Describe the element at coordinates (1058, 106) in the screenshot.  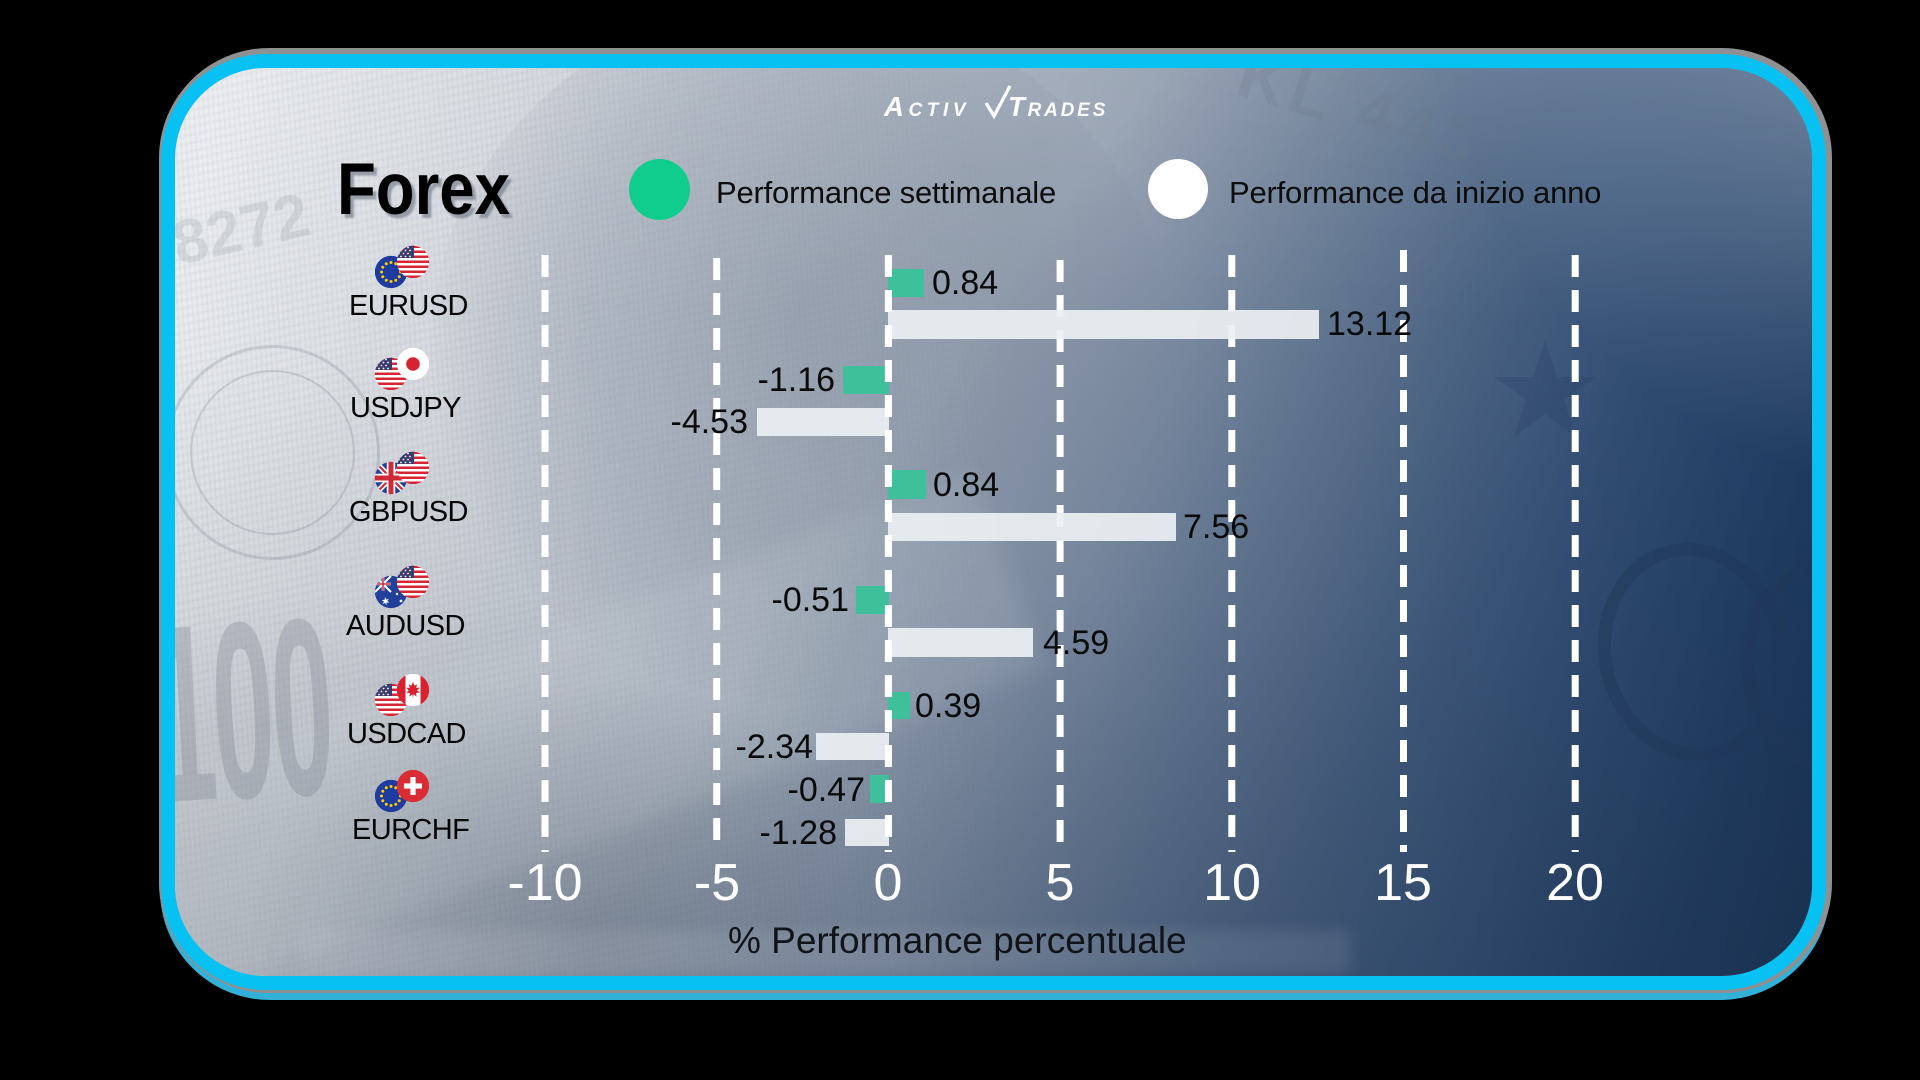
I see `svg-text: Trades` at that location.